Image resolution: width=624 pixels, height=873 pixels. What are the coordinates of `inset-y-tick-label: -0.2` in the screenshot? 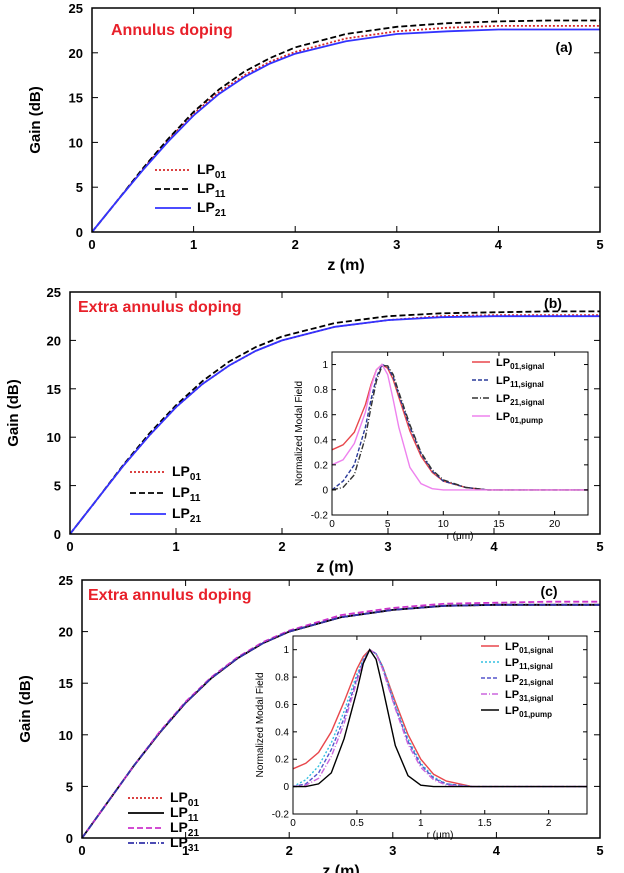 It's located at (281, 815).